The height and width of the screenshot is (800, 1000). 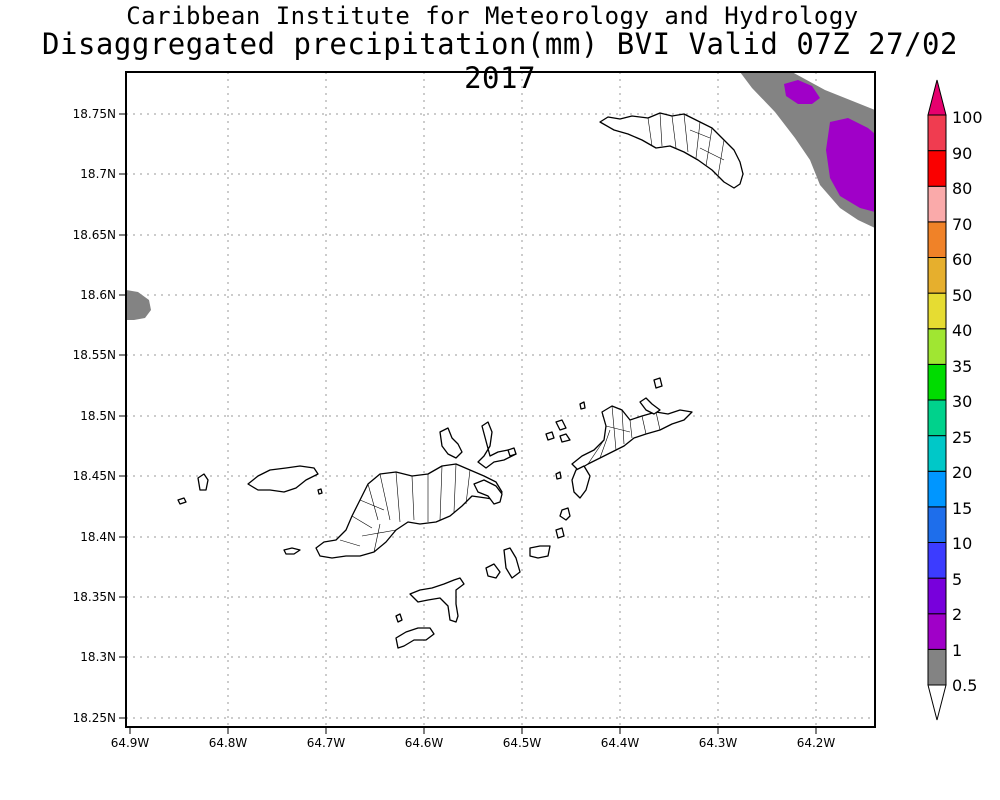 I want to click on lat-label: 18.4N, so click(x=98, y=537).